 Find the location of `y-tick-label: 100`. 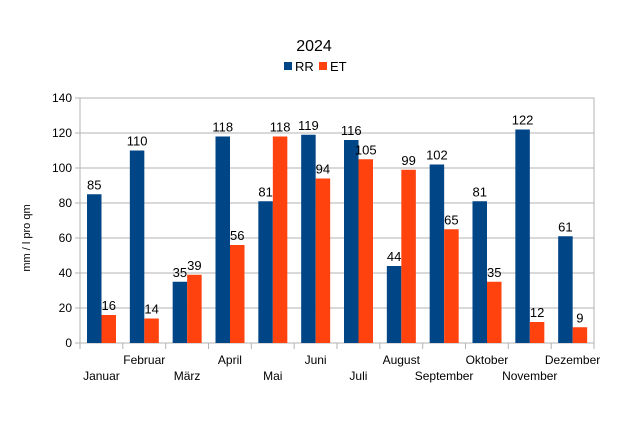

y-tick-label: 100 is located at coordinates (62, 168).